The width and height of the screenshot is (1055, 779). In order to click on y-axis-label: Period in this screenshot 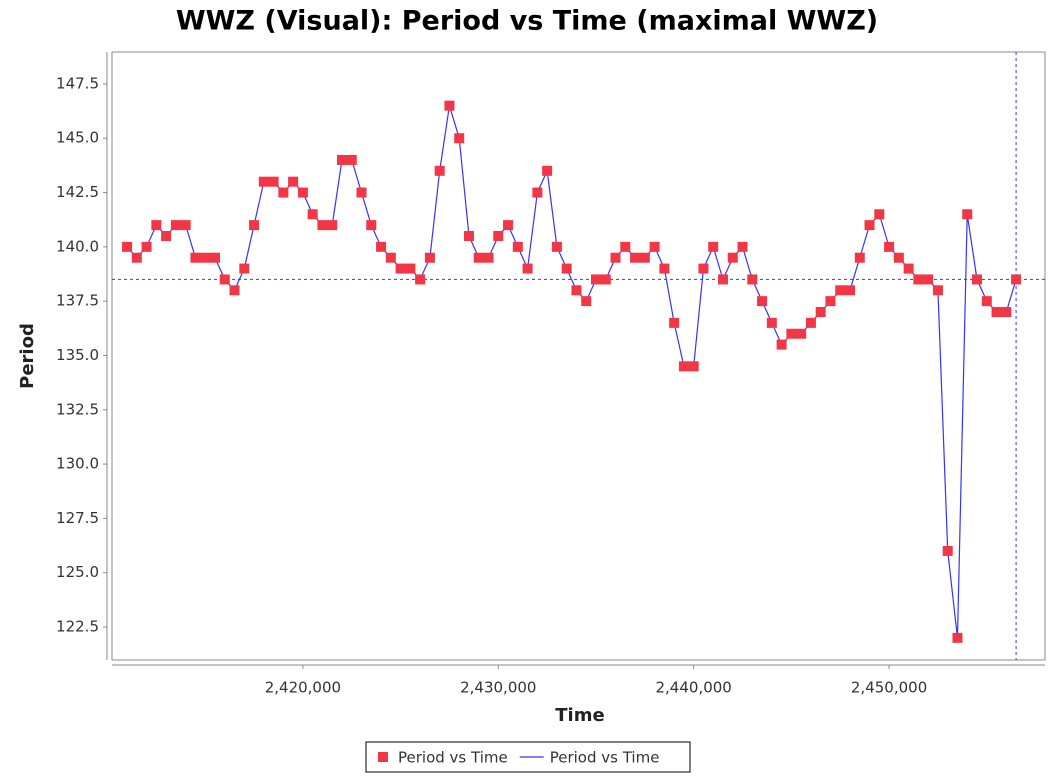, I will do `click(27, 356)`.